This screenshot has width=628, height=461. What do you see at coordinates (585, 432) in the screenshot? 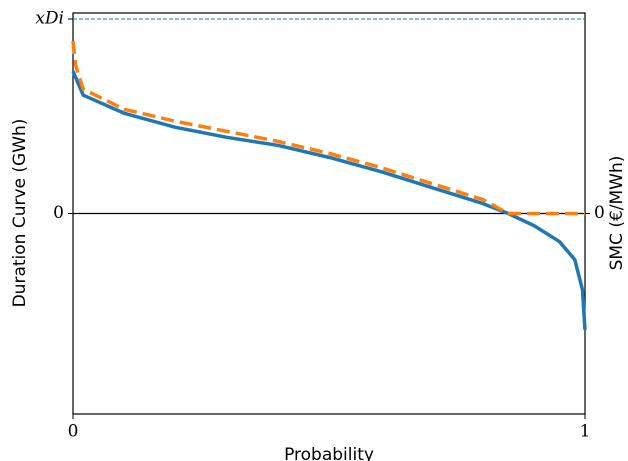
I see `x-tick-label: 1` at bounding box center [585, 432].